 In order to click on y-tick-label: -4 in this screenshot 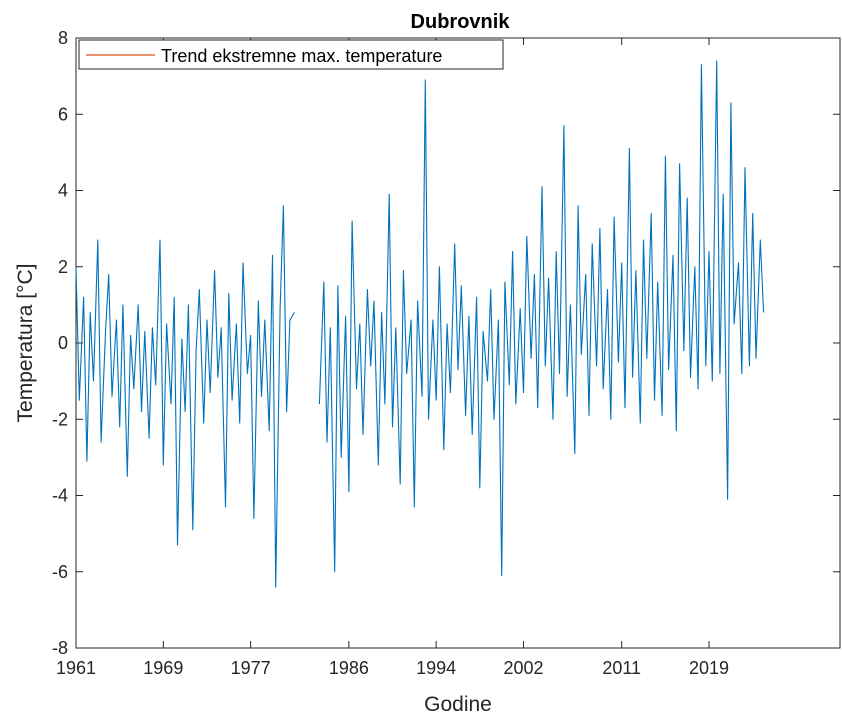, I will do `click(60, 496)`.